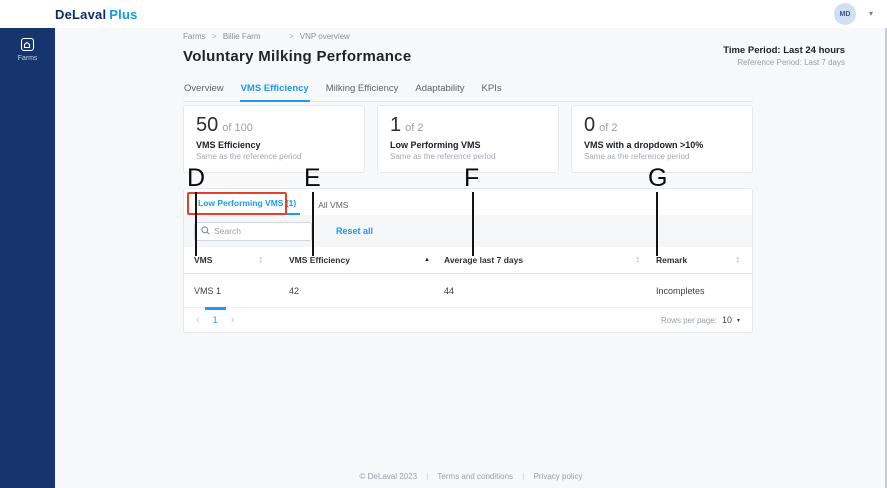 Image resolution: width=887 pixels, height=488 pixels. I want to click on tab-milking-efficiency: Milking Efficiency, so click(362, 88).